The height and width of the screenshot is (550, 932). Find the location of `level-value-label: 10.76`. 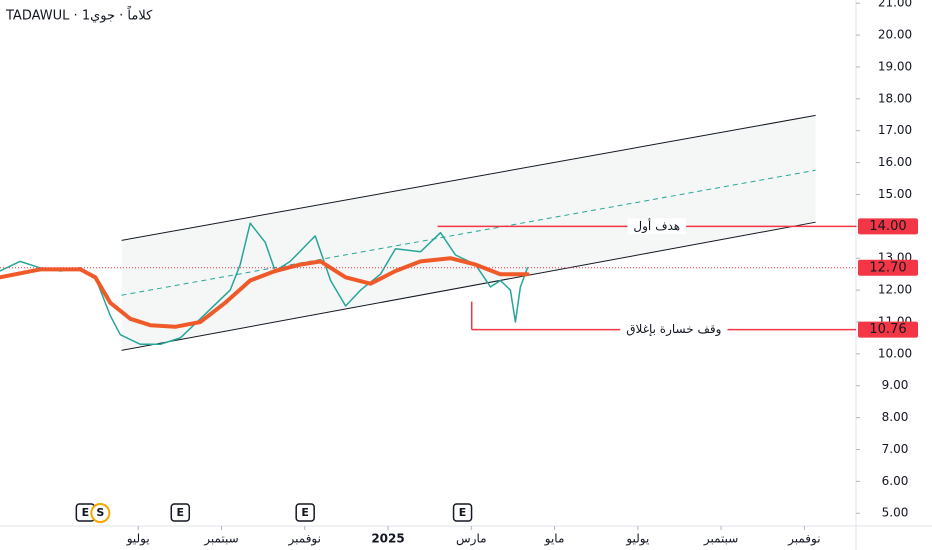

level-value-label: 10.76 is located at coordinates (887, 329).